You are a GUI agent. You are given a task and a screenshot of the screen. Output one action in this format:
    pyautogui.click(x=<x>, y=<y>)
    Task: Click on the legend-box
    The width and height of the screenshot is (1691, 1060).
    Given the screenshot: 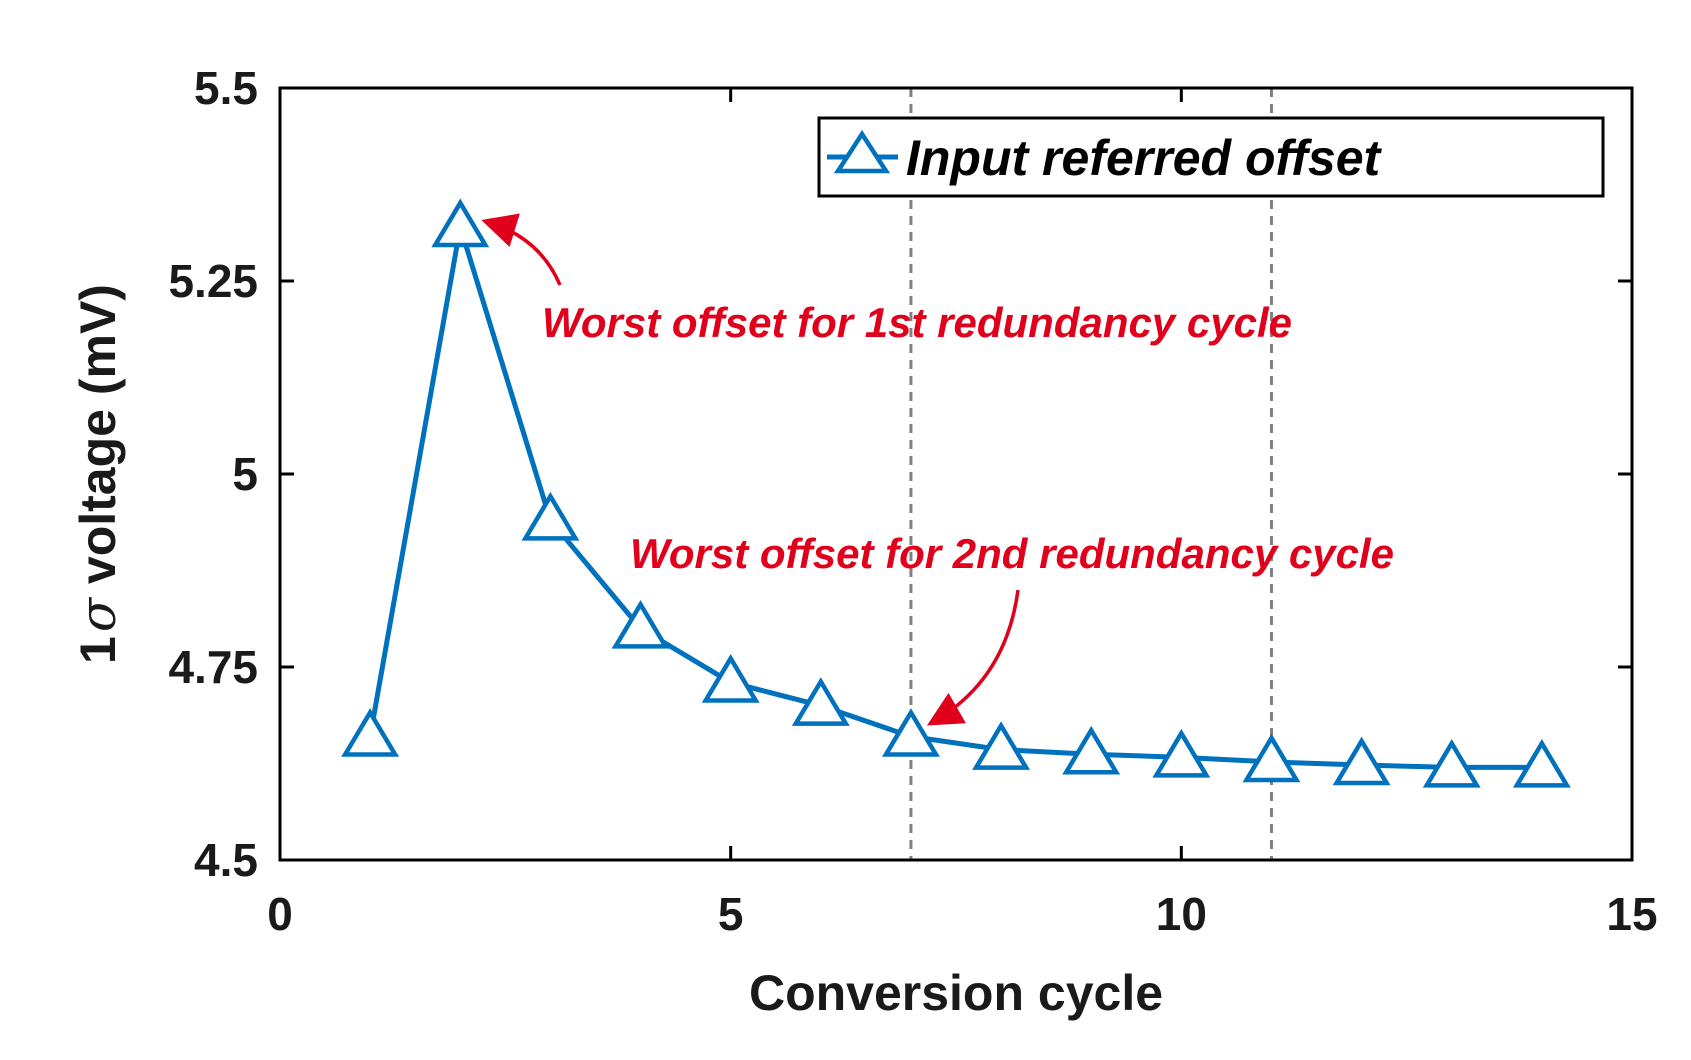 What is the action you would take?
    pyautogui.click(x=1211, y=157)
    